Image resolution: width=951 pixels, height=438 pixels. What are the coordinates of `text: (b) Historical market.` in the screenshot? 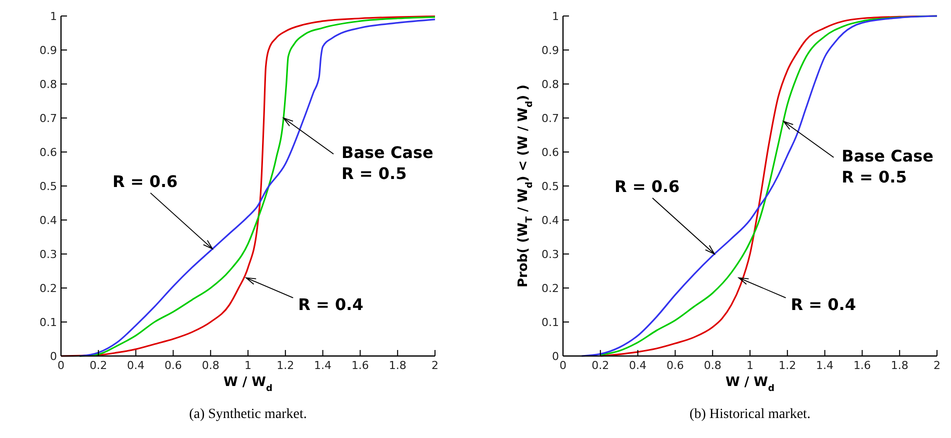 It's located at (750, 414).